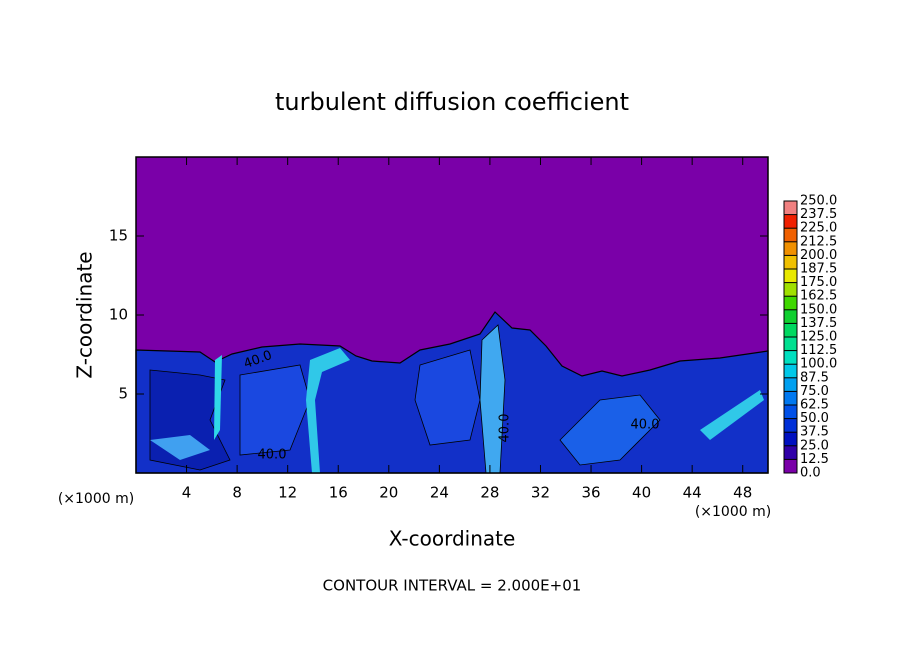 Image resolution: width=904 pixels, height=654 pixels. Describe the element at coordinates (590, 493) in the screenshot. I see `x-tick-label: 36` at that location.